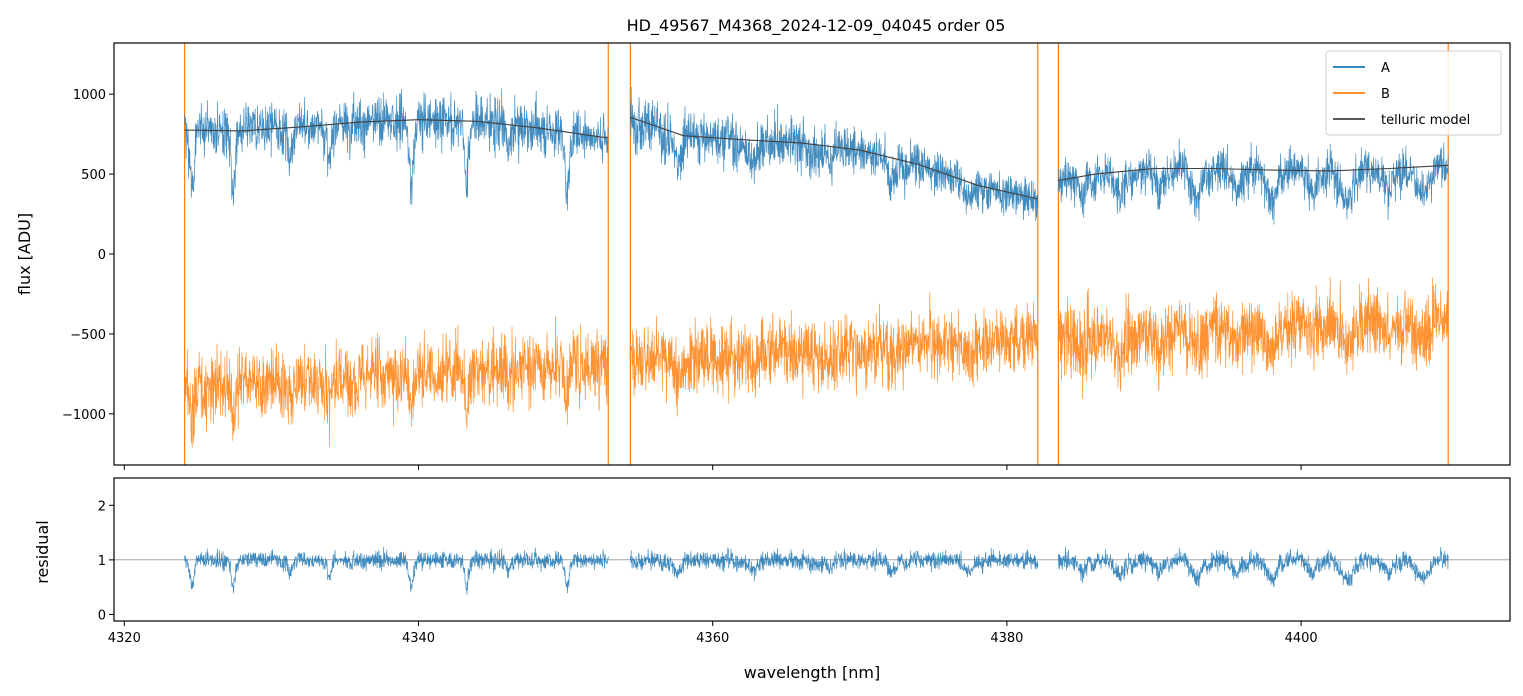  What do you see at coordinates (816, 26) in the screenshot?
I see `chart-title: HD_49567_M4368_2024-12-09_04045 order 05` at bounding box center [816, 26].